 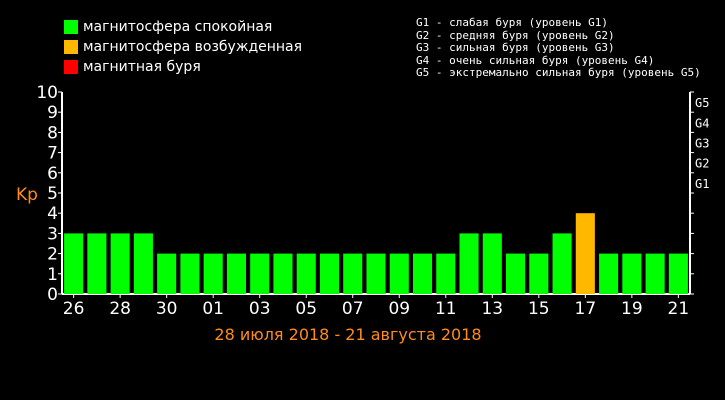 I want to click on x-tick-label: 15, so click(x=539, y=309).